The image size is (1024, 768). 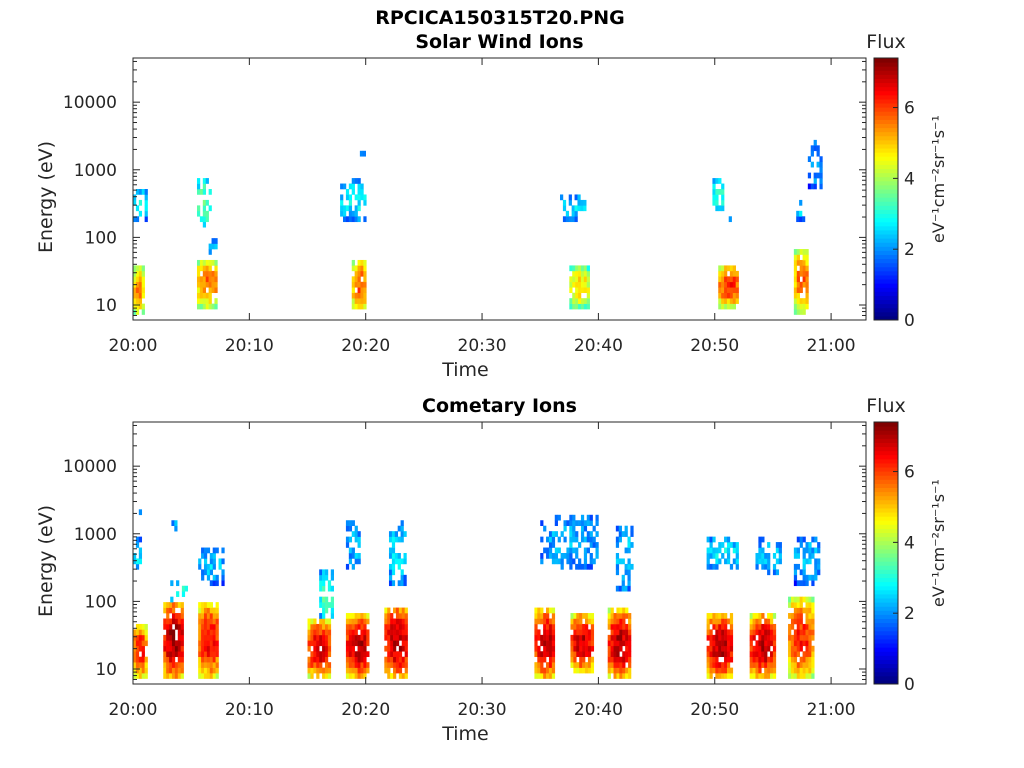 I want to click on y-tick-label: 100, so click(x=101, y=602).